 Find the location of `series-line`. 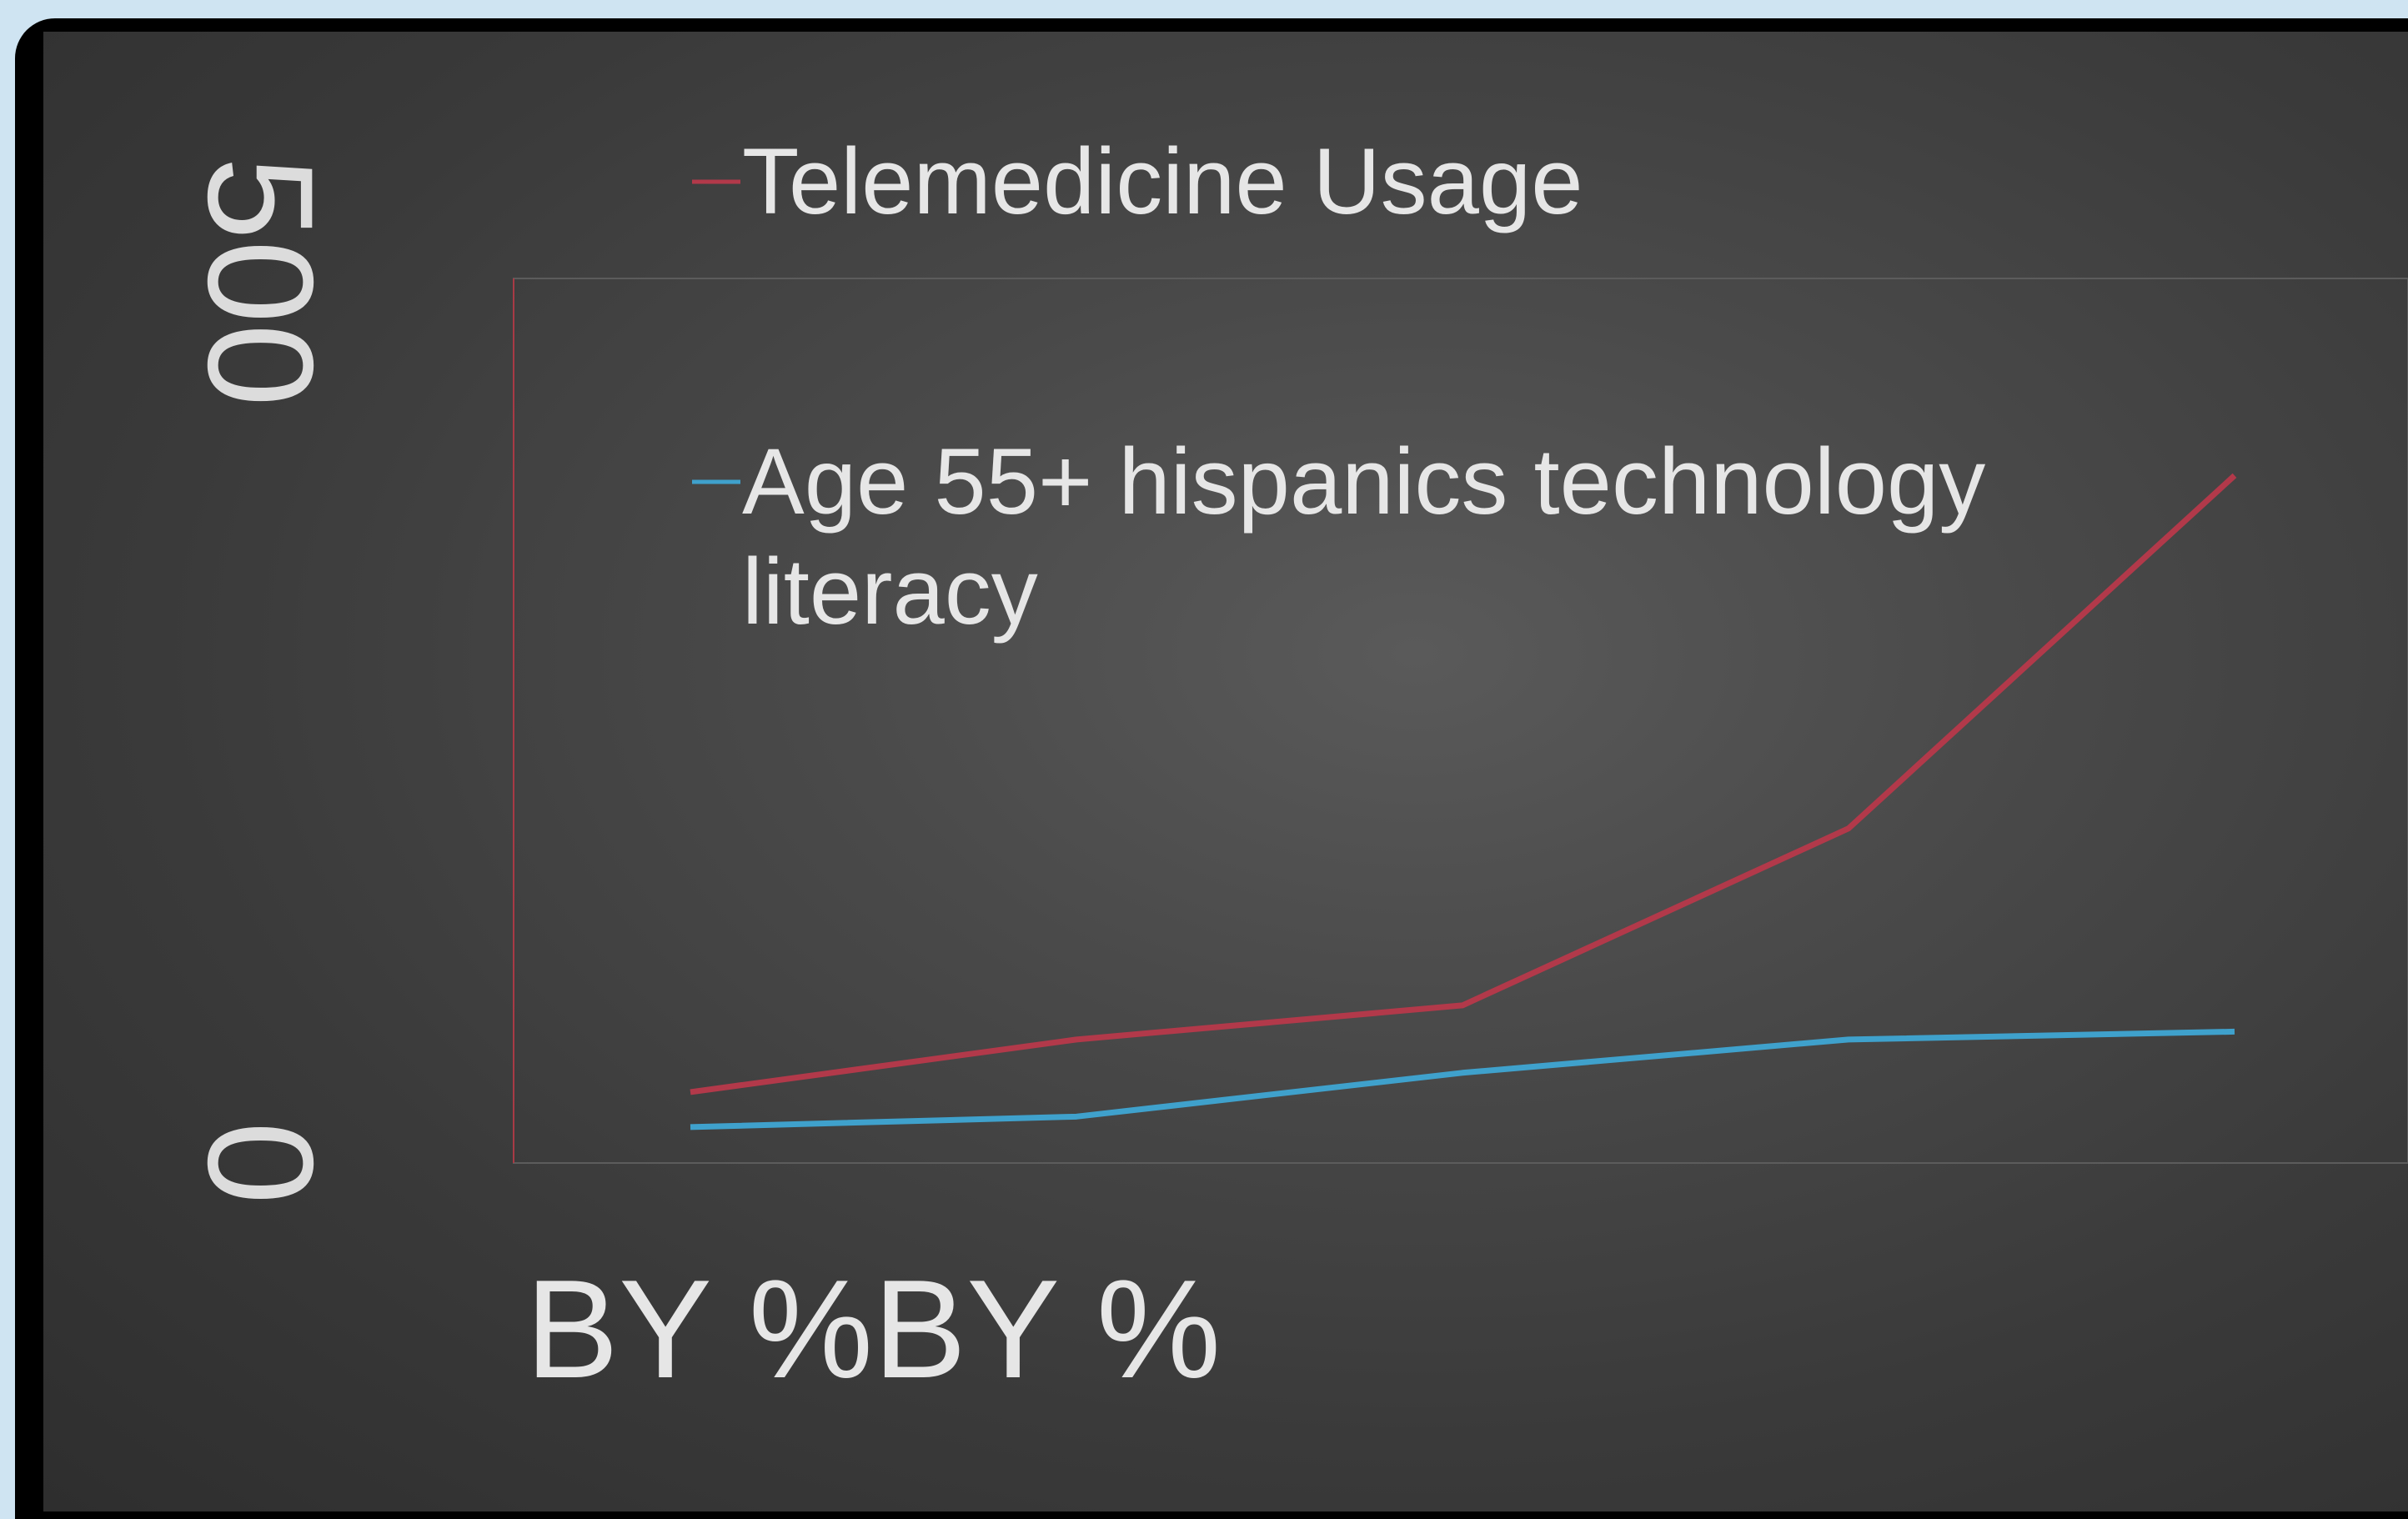

series-line is located at coordinates (1462, 1079).